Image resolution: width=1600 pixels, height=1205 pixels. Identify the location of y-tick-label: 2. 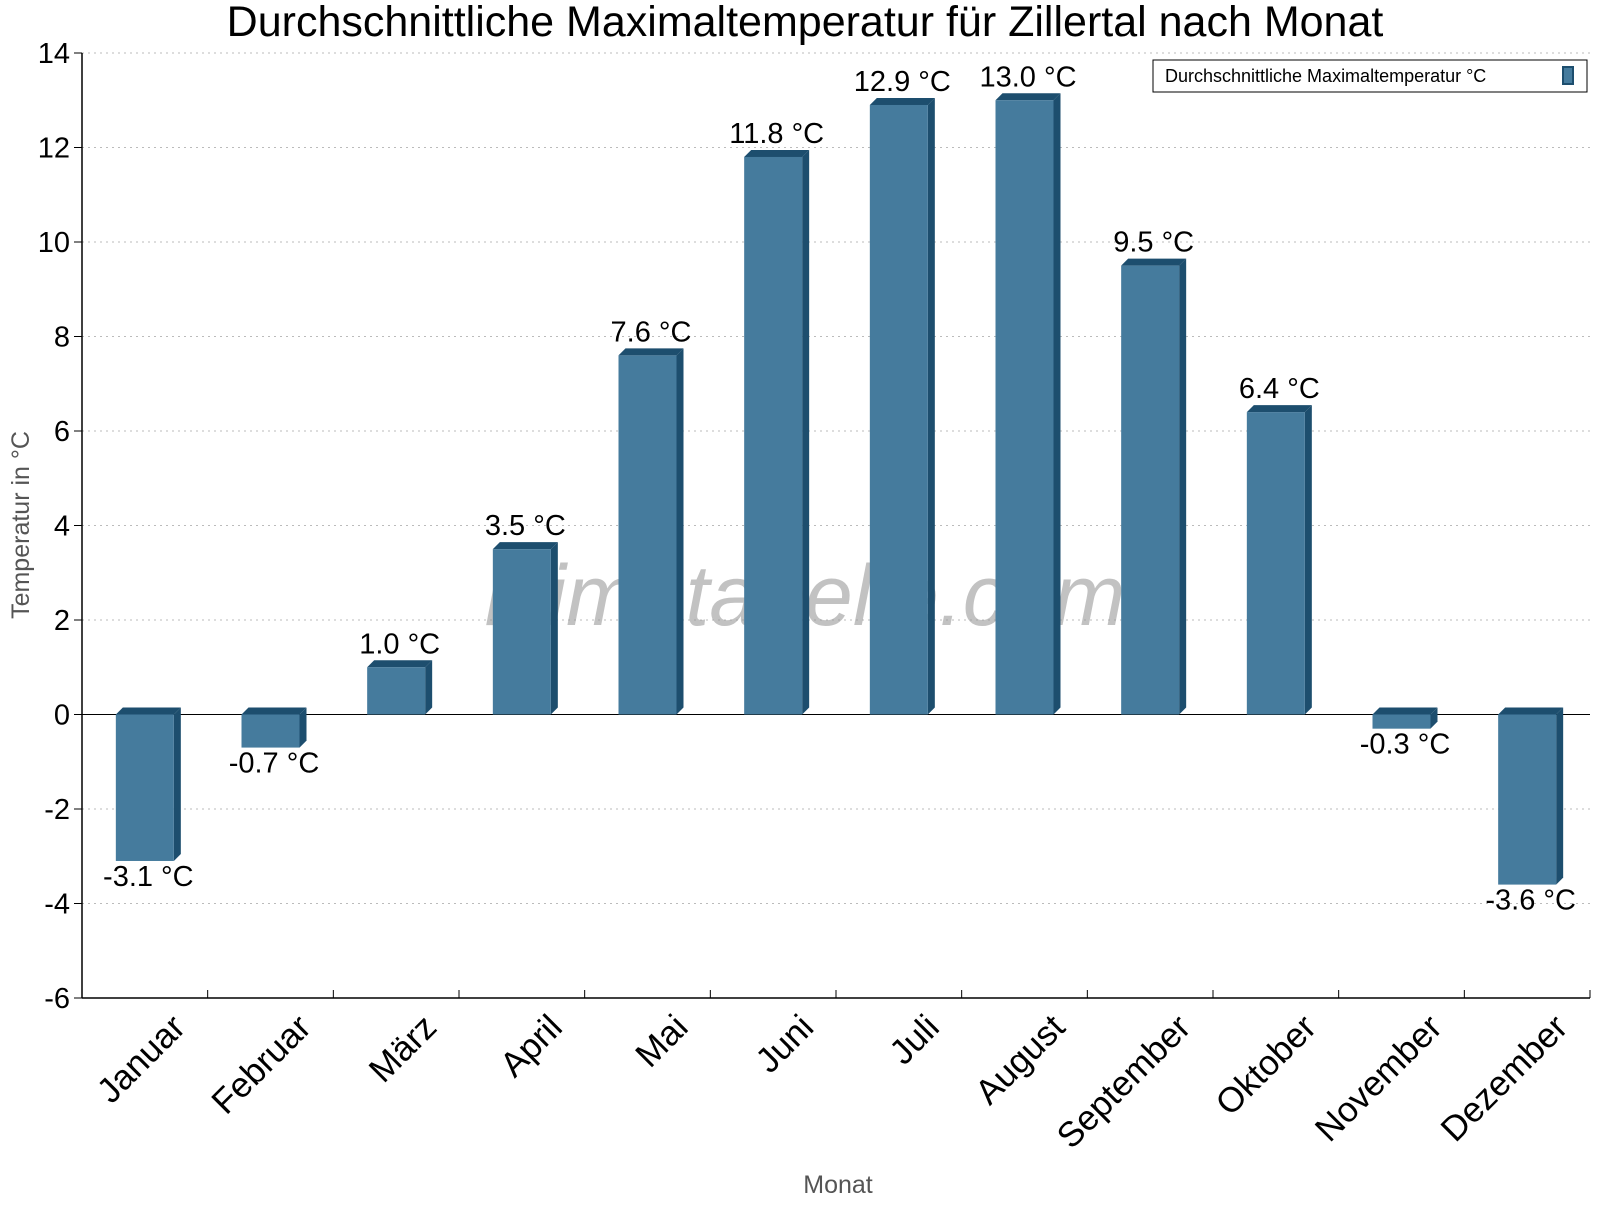
(62, 621).